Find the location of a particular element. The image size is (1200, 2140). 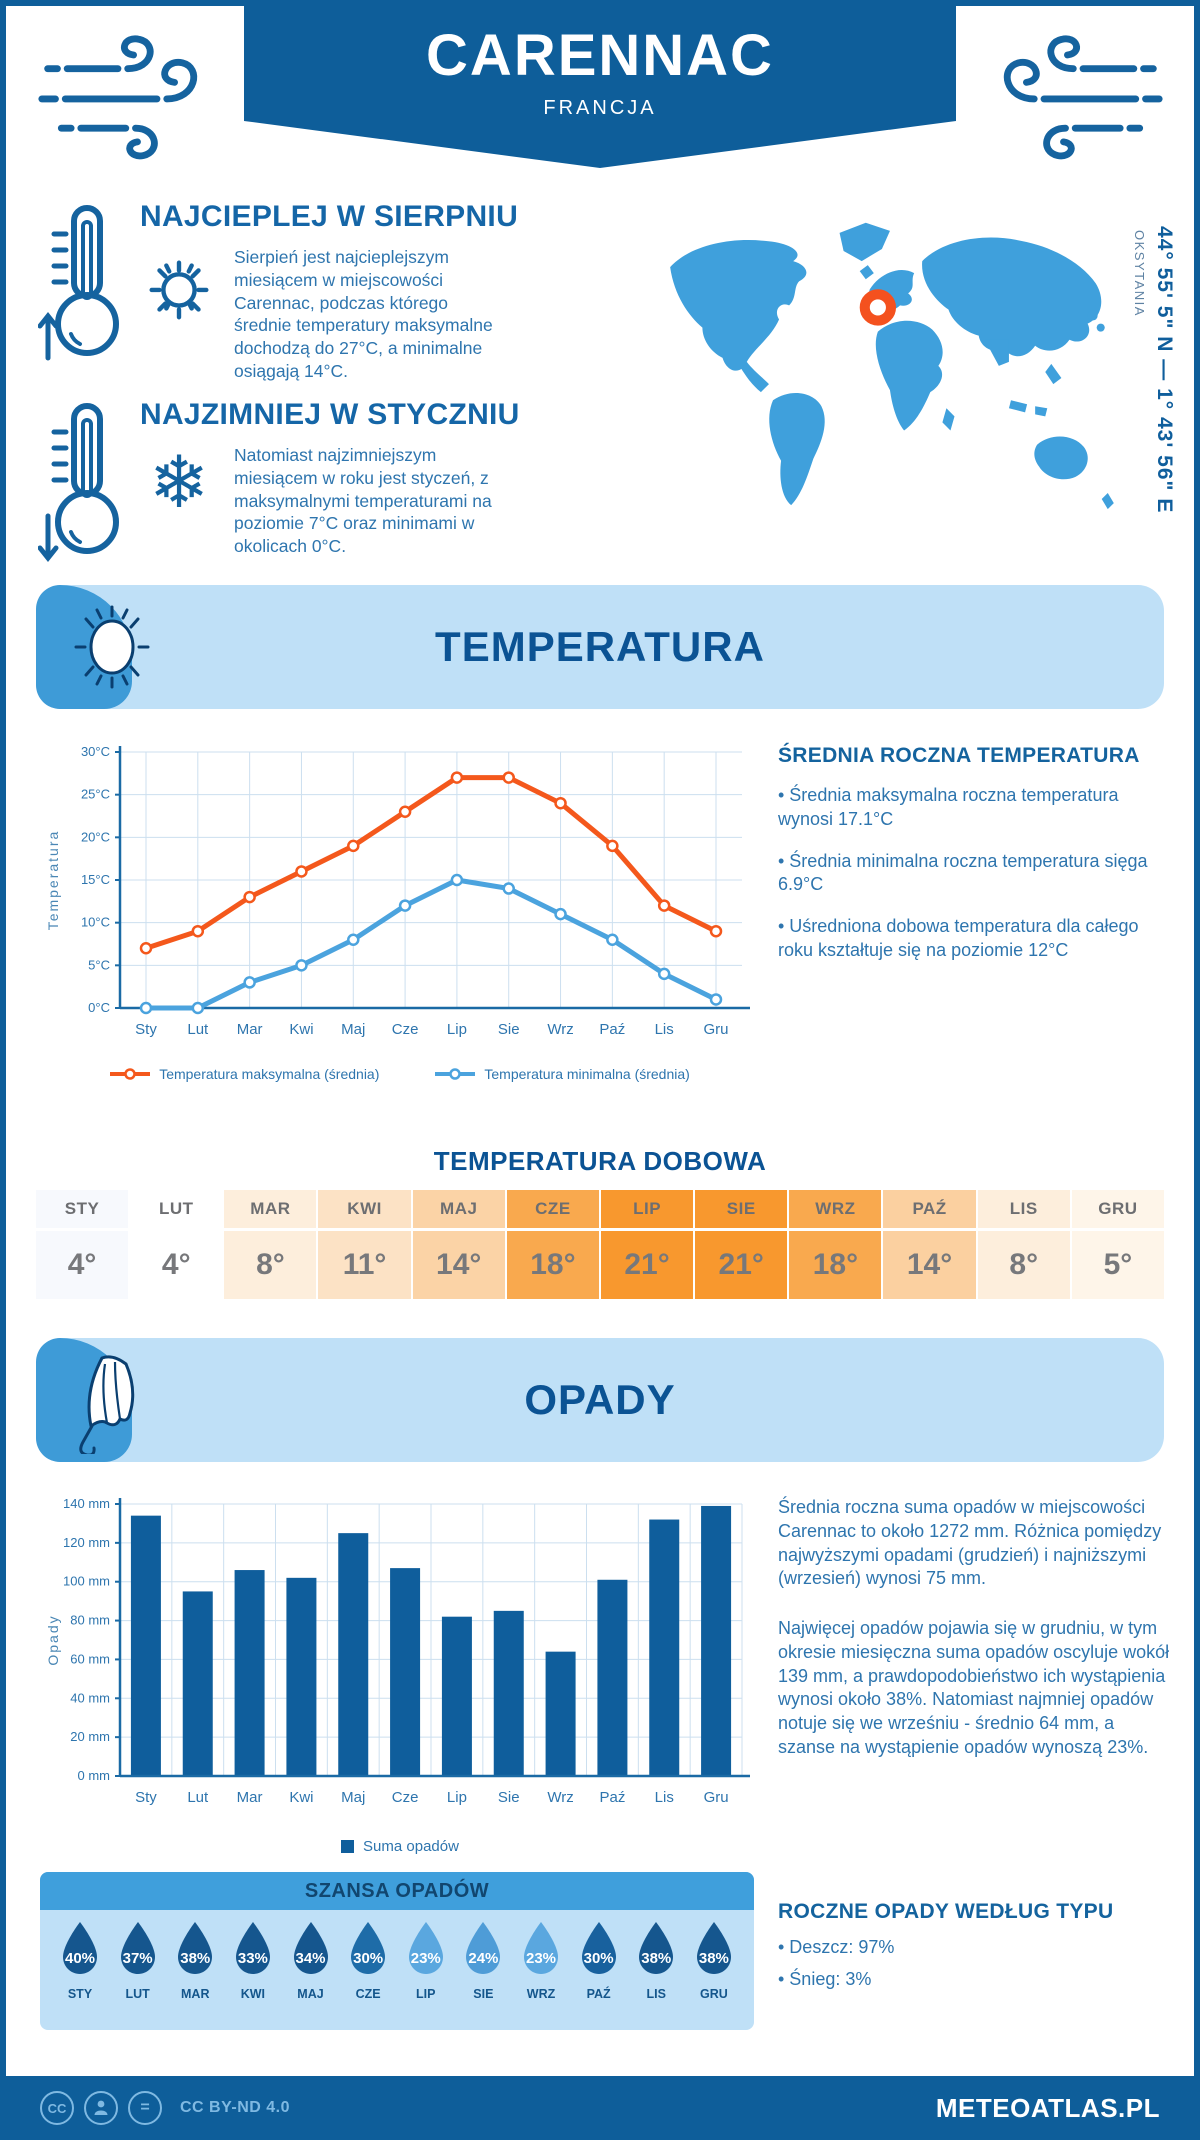

region-label: OKSYTANIA is located at coordinates (1139, 273).